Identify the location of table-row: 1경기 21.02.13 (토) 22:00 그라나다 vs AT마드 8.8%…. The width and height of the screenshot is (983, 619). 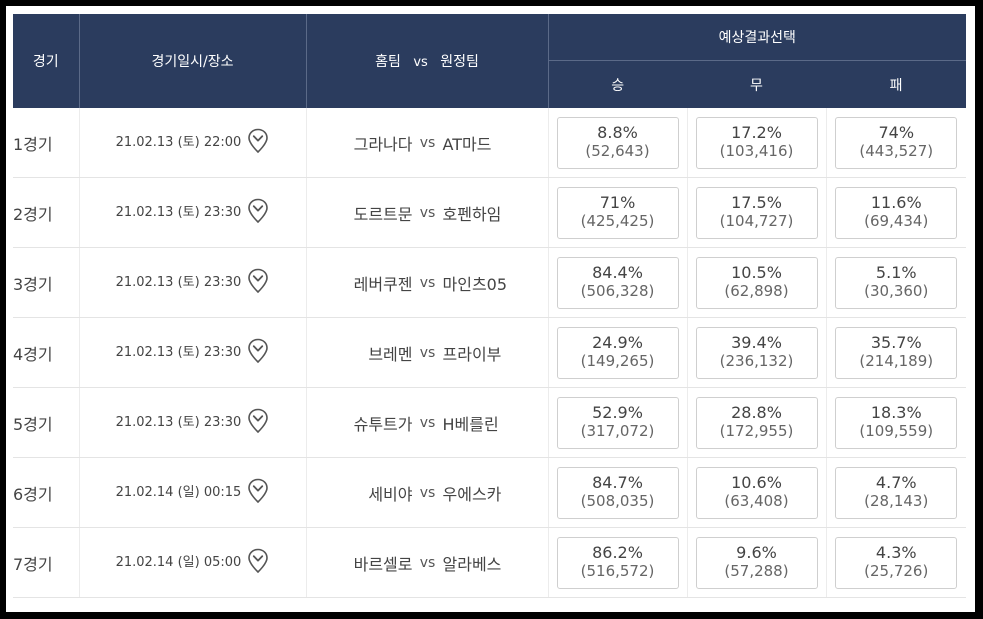
(490, 143).